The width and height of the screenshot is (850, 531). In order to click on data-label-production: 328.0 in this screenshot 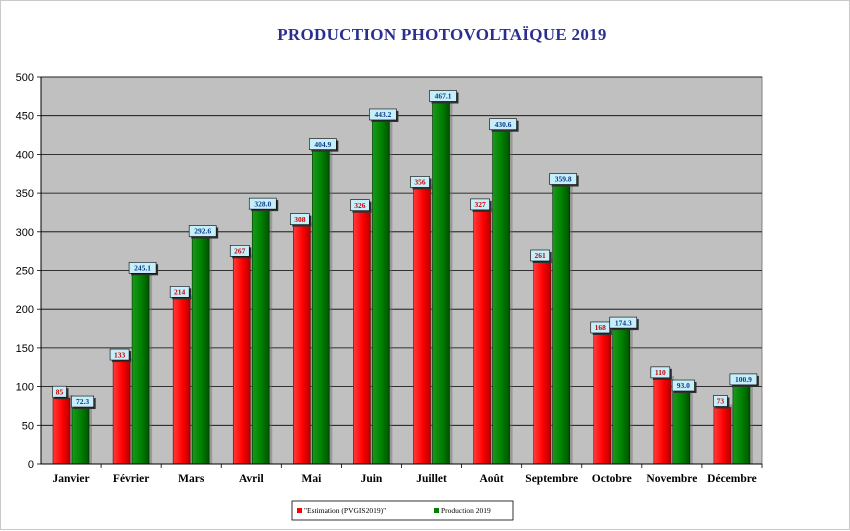, I will do `click(262, 203)`.